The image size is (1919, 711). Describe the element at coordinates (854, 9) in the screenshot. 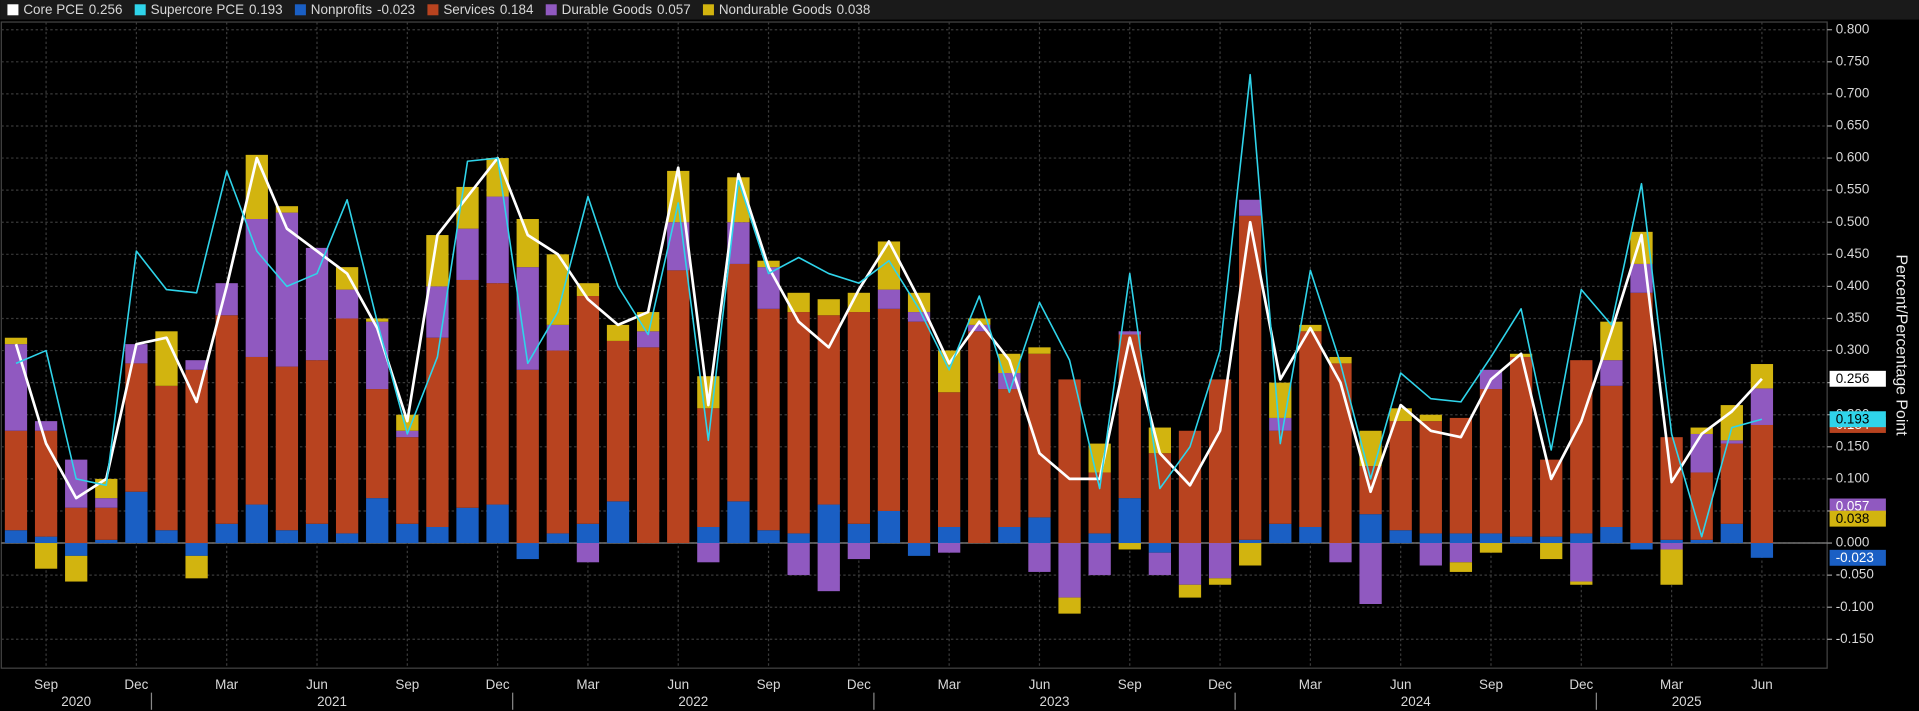

I see `legend-value: 0.038` at that location.